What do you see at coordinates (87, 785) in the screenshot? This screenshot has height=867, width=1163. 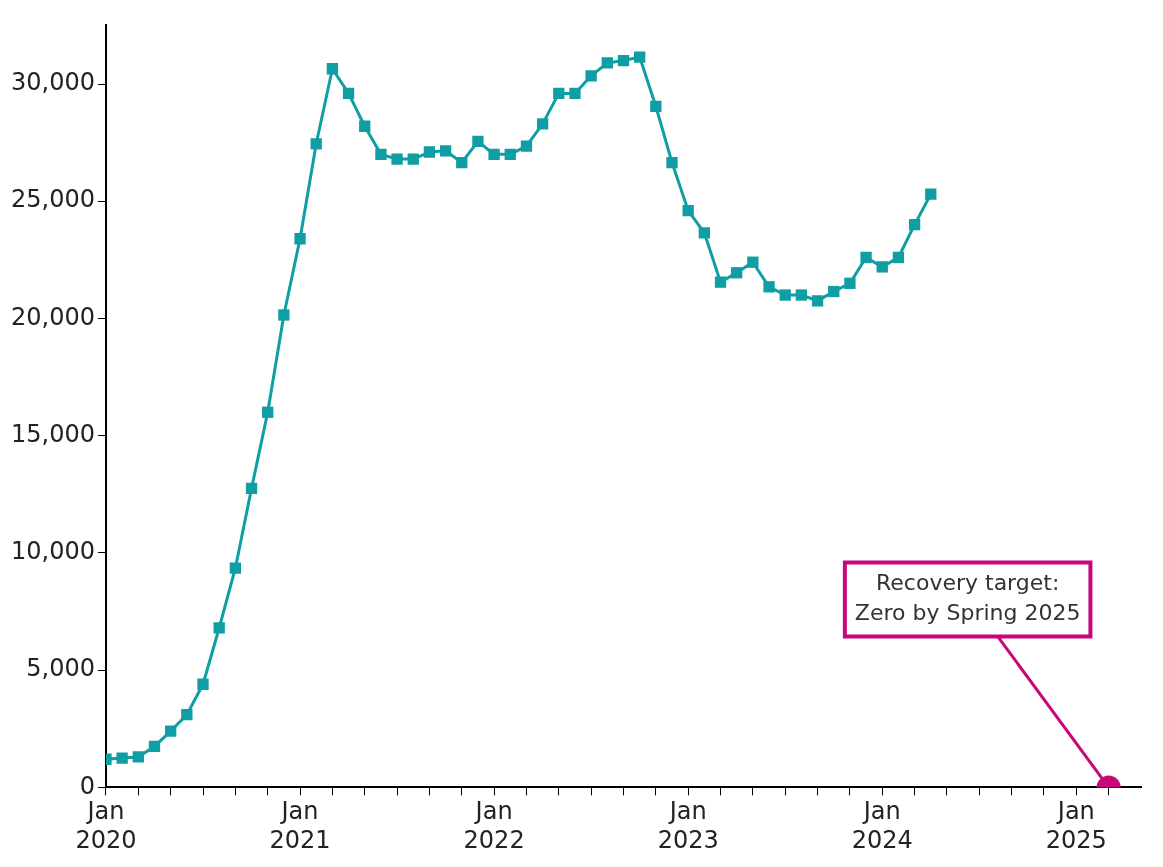 I see `y-tick-label: 0` at bounding box center [87, 785].